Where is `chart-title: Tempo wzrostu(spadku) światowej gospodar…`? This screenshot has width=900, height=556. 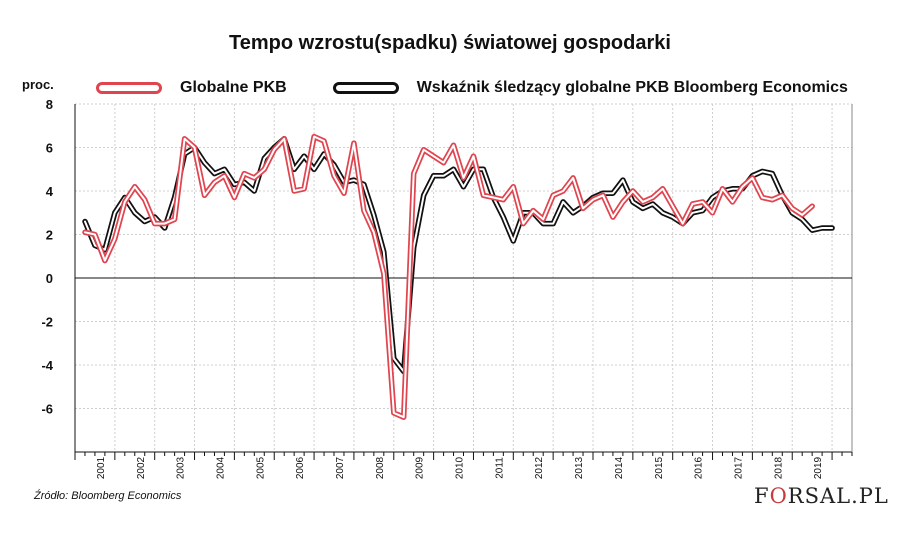
chart-title: Tempo wzrostu(spadku) światowej gospodar… is located at coordinates (450, 43).